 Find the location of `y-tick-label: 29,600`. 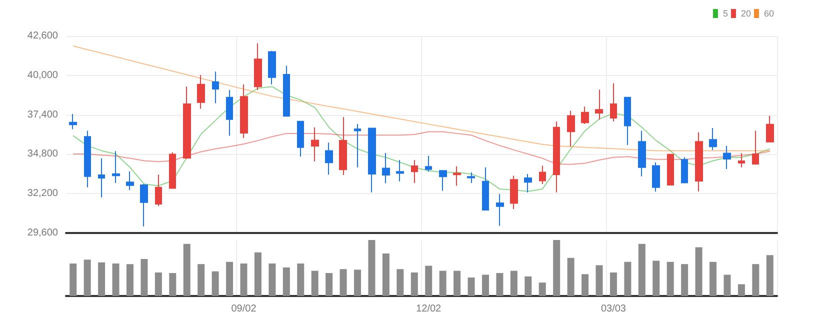

y-tick-label: 29,600 is located at coordinates (42, 233).